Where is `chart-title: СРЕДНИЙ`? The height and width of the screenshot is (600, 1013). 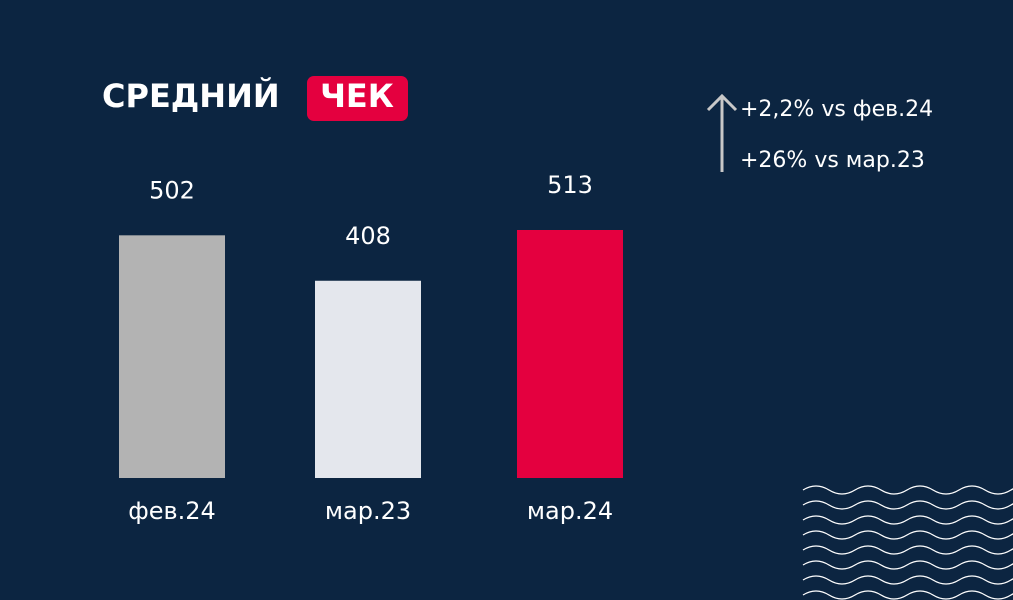 chart-title: СРЕДНИЙ is located at coordinates (191, 96).